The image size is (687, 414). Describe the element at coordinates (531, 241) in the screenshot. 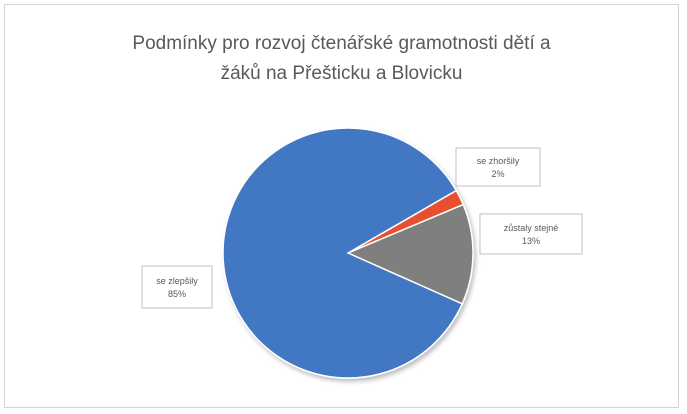

I see `data-label-value-1: 13%` at that location.